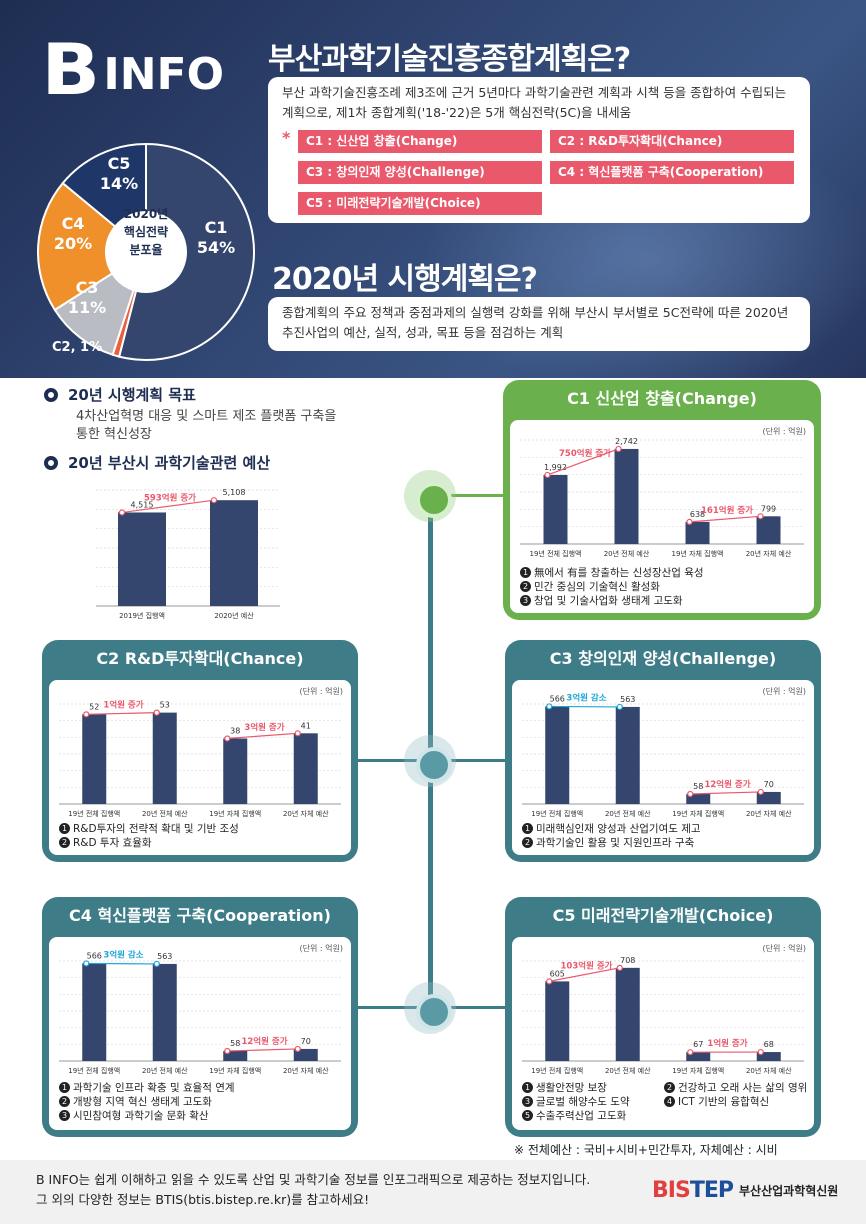 The height and width of the screenshot is (1224, 866). Describe the element at coordinates (473, 495) in the screenshot. I see `connector-c1` at that location.